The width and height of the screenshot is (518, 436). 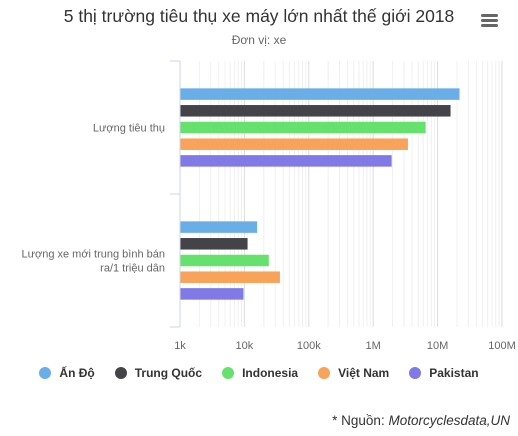 I want to click on legend-item: Indonesia, so click(x=260, y=373).